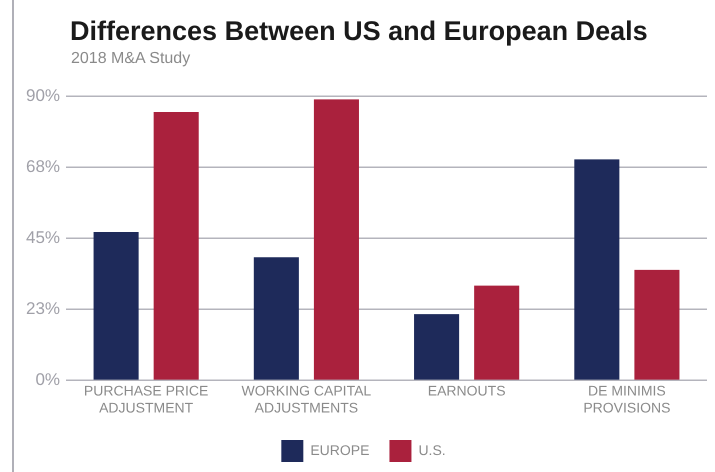 Image resolution: width=715 pixels, height=472 pixels. Describe the element at coordinates (43, 308) in the screenshot. I see `y-tick-label: 23%` at that location.